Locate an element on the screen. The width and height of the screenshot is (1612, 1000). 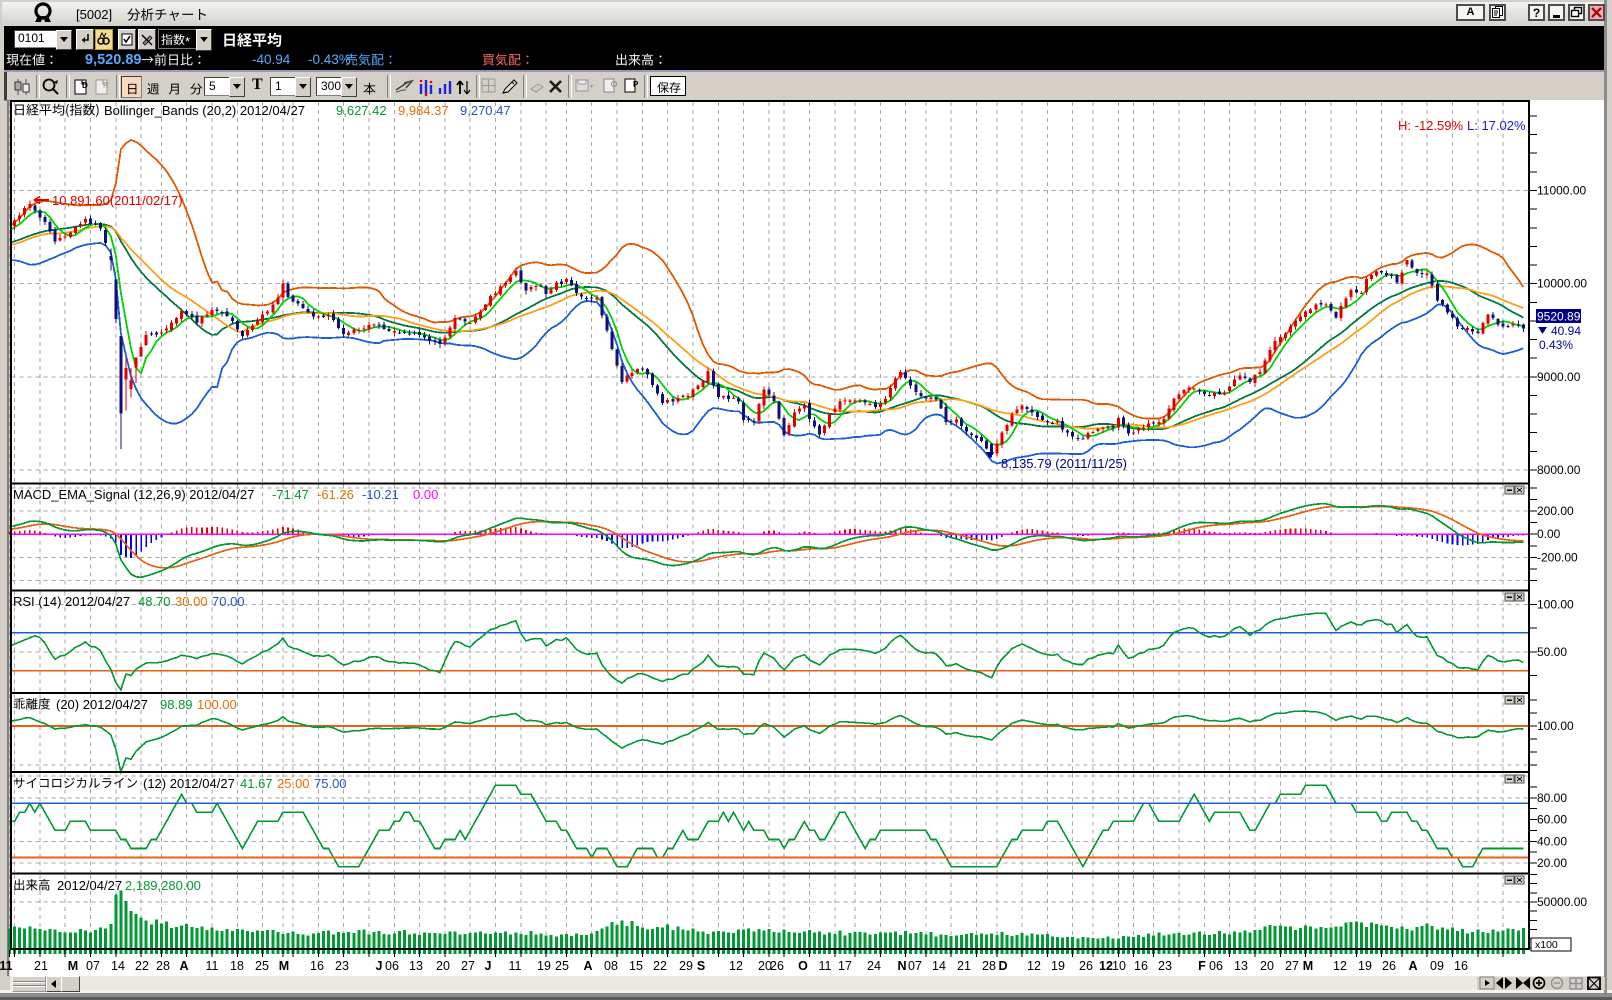
svg-text: 0.43% is located at coordinates (1556, 345).